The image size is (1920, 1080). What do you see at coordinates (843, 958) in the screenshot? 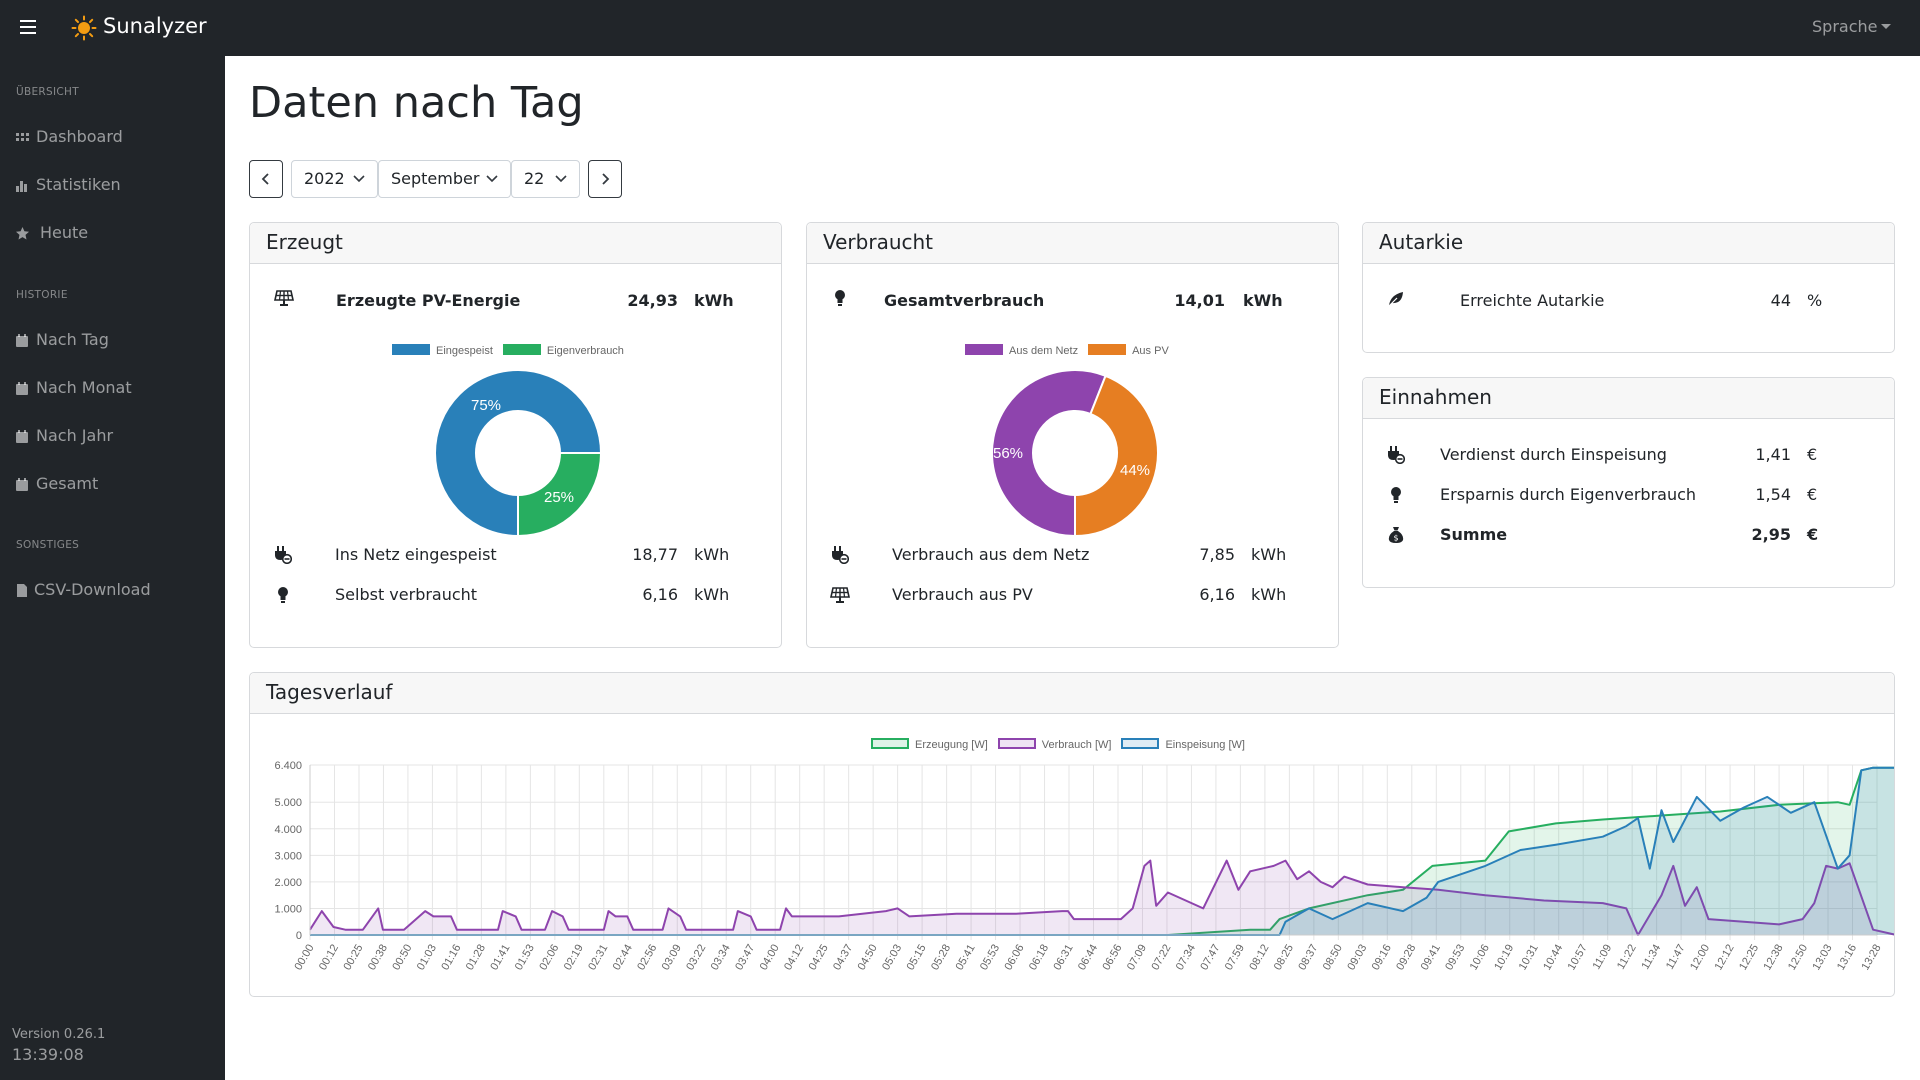
I see `x-tick-label: 04:37` at bounding box center [843, 958].